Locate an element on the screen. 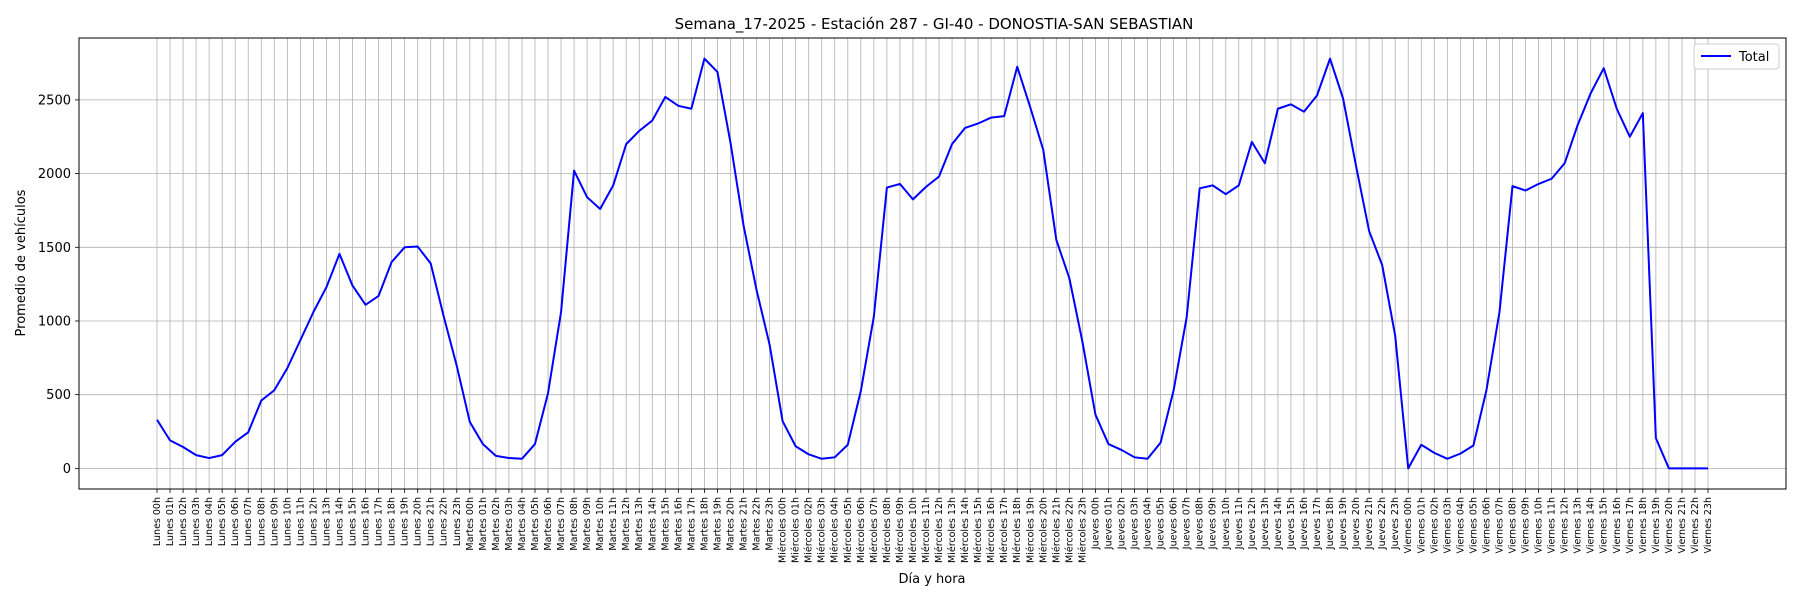 This screenshot has width=1800, height=600. x-tick-label: Miércoles 13h is located at coordinates (952, 530).